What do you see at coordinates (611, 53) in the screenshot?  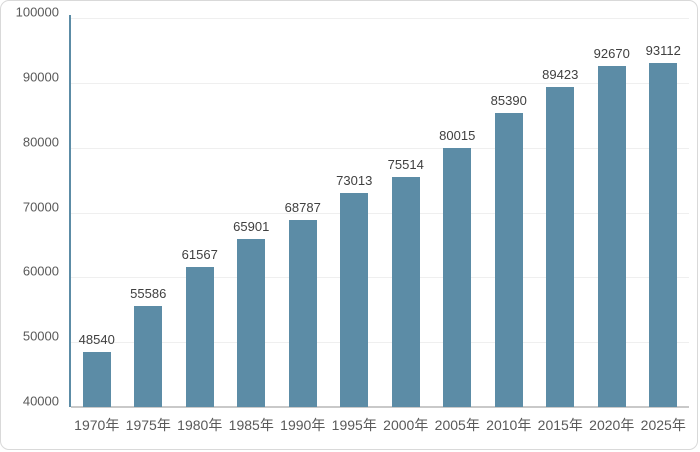 I see `bar-value-label: 92670` at bounding box center [611, 53].